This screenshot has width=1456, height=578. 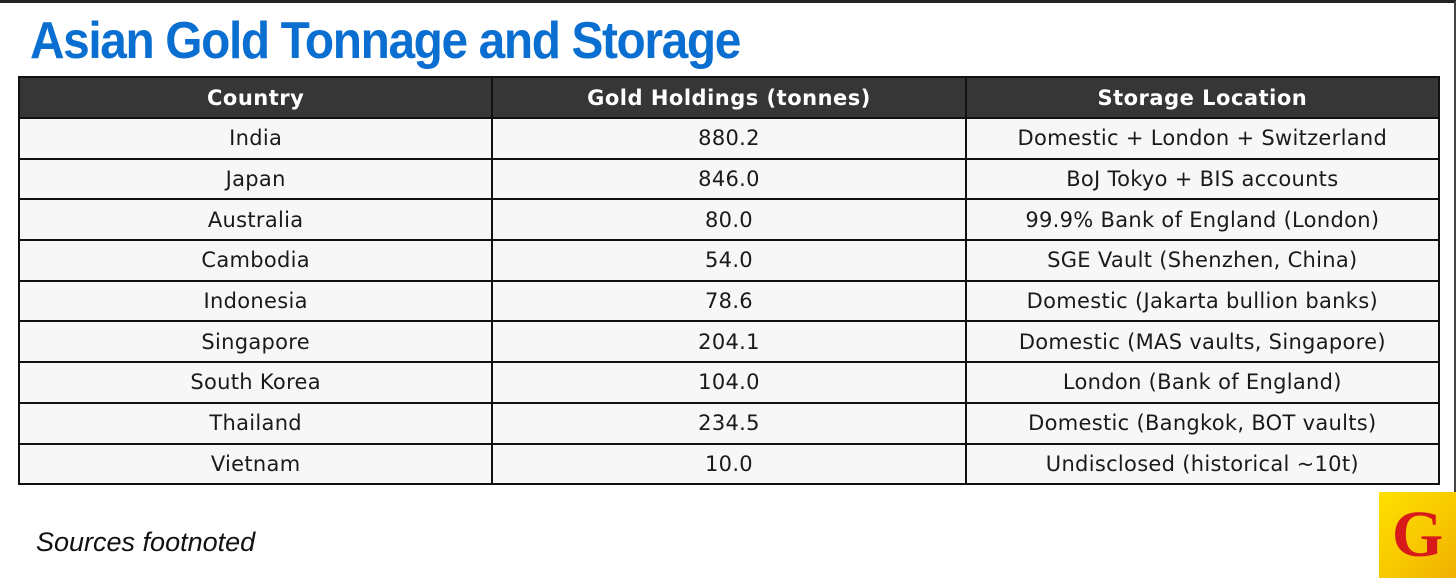 What do you see at coordinates (255, 97) in the screenshot?
I see `column-header: Country` at bounding box center [255, 97].